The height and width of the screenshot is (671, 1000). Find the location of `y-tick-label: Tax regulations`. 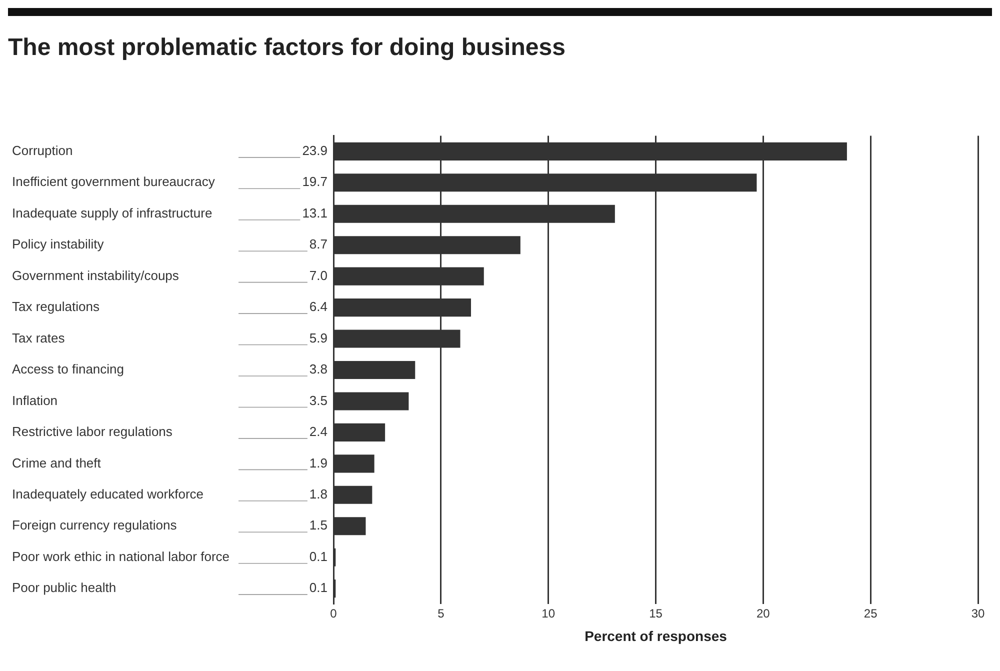

y-tick-label: Tax regulations is located at coordinates (56, 306).